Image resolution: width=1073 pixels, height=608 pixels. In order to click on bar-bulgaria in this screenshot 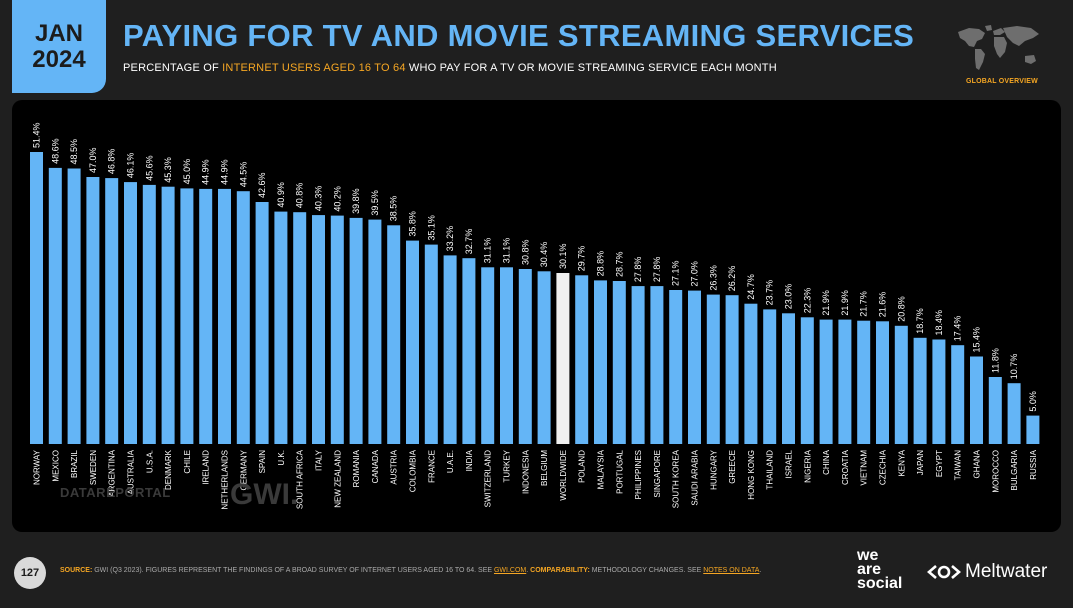, I will do `click(1014, 413)`.